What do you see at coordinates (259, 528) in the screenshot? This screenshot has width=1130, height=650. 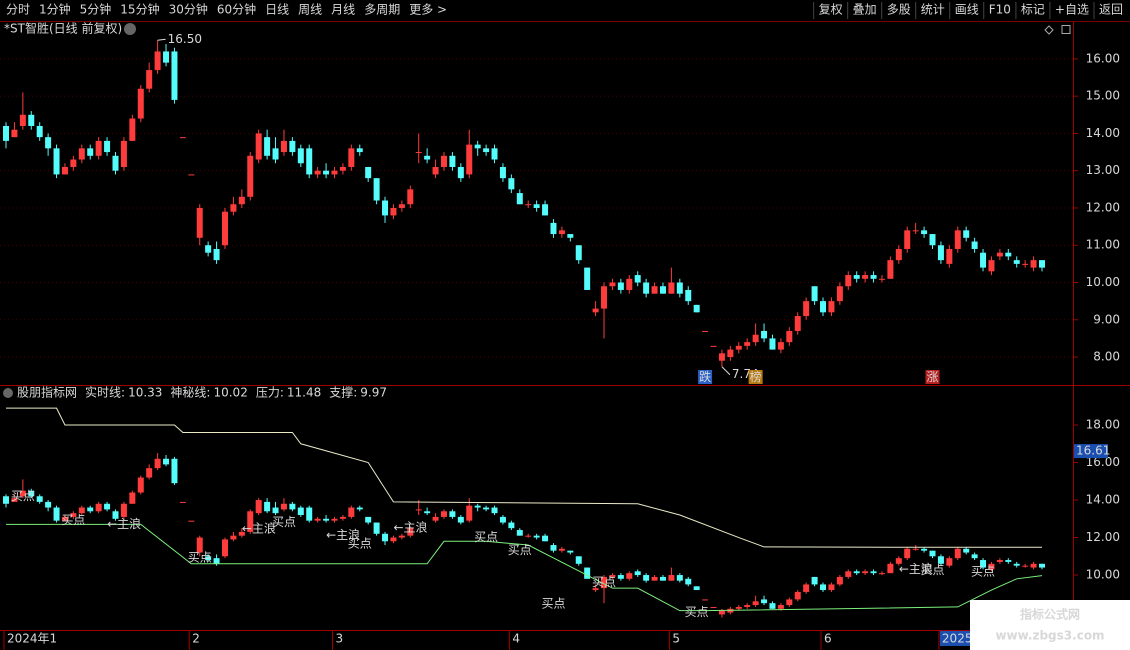 I see `signal-label: ←主浪` at bounding box center [259, 528].